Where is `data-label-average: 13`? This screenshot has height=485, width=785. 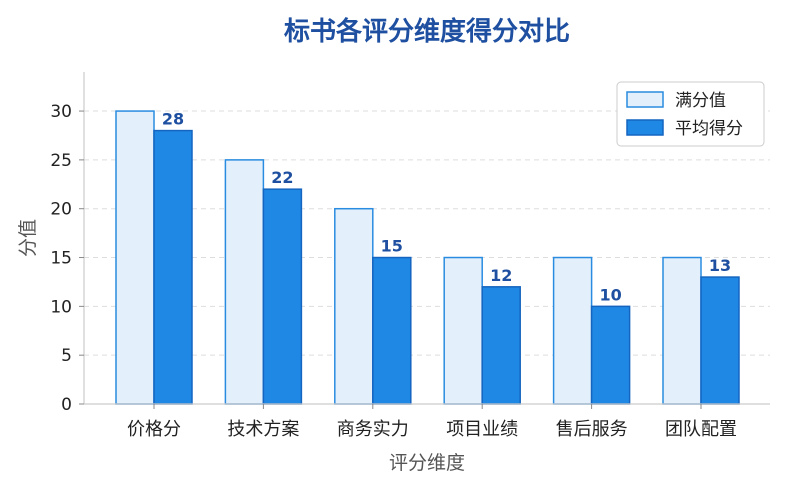
data-label-average: 13 is located at coordinates (720, 265).